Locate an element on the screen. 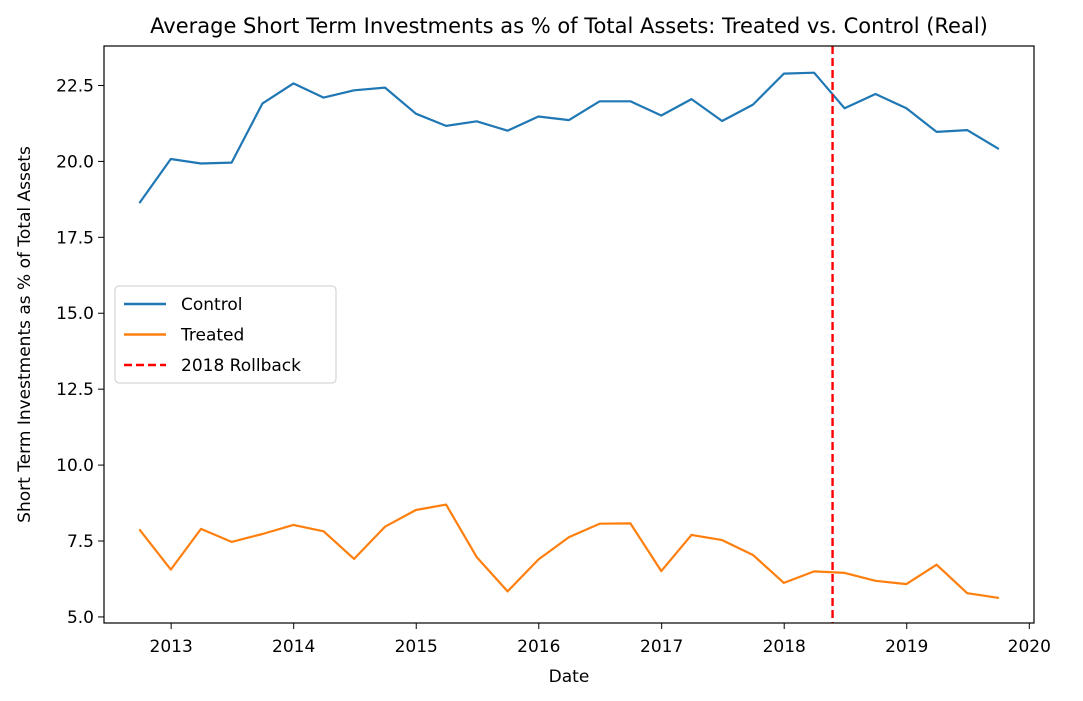 The height and width of the screenshot is (701, 1083). y-tick-label: 5.0 is located at coordinates (80, 618).